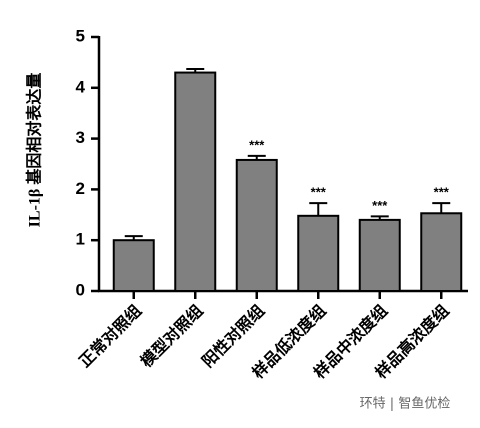  Describe the element at coordinates (80, 35) in the screenshot. I see `y-tick-label: 5` at that location.